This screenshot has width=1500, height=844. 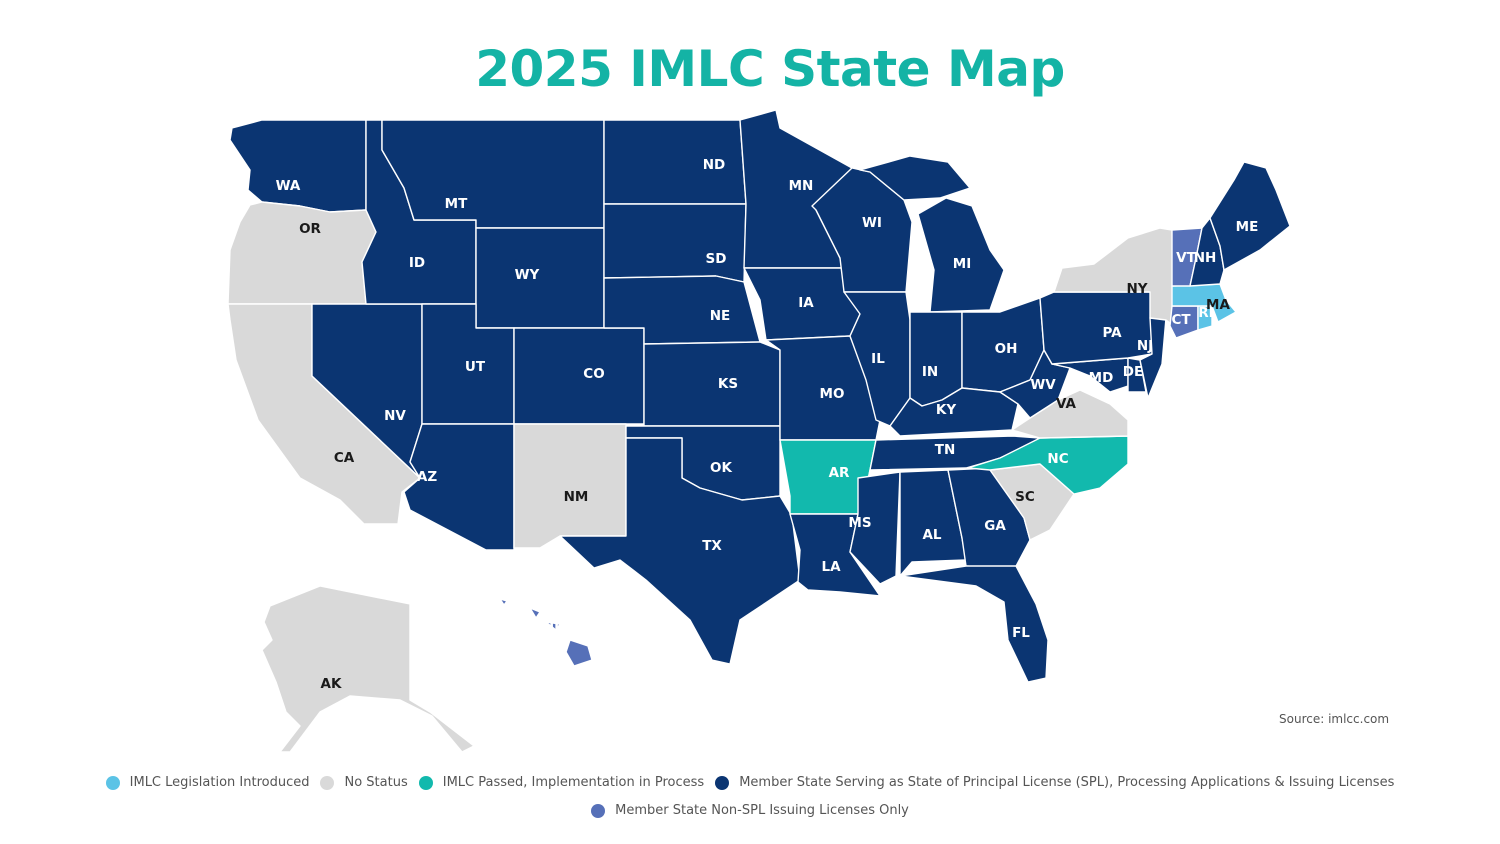 I want to click on state-label-in: IN, so click(x=930, y=372).